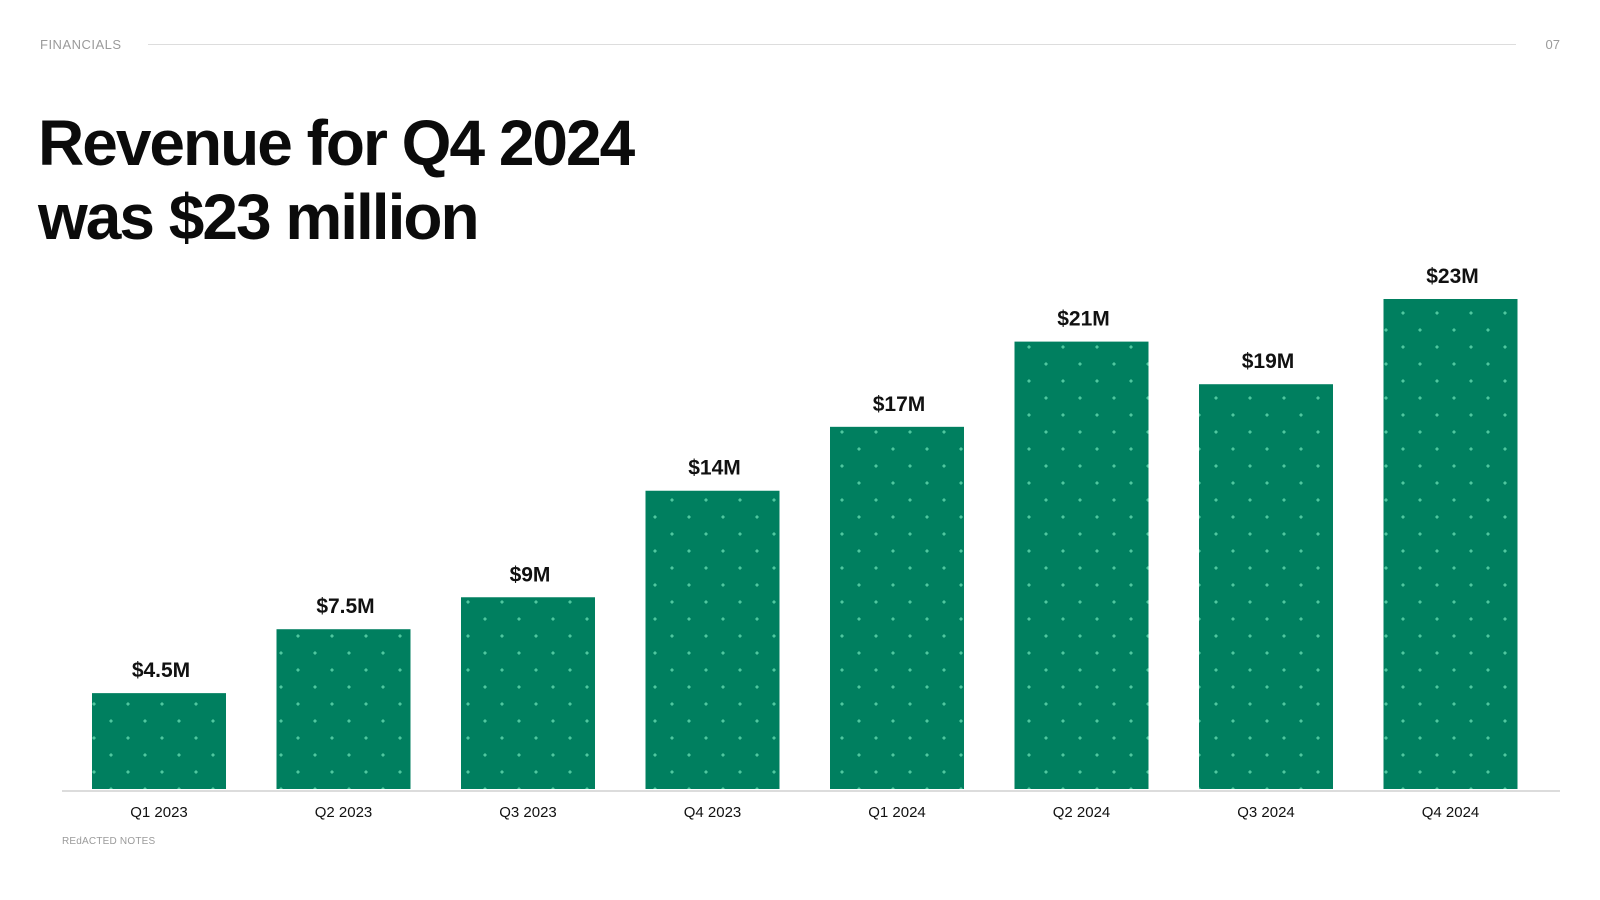 This screenshot has width=1600, height=900. What do you see at coordinates (1268, 361) in the screenshot?
I see `data-label: $19M` at bounding box center [1268, 361].